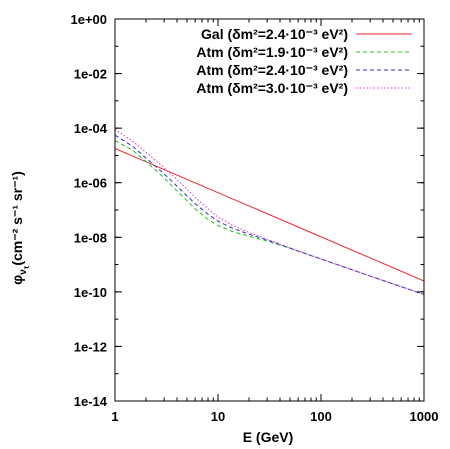 The width and height of the screenshot is (450, 449). I want to click on svg-text: φντ(cm⁻² s⁻¹ sr⁻¹), so click(20, 228).